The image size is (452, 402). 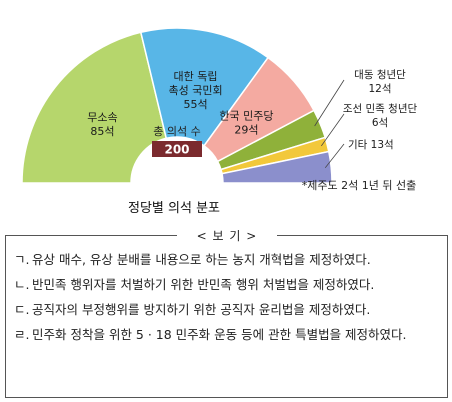 What do you see at coordinates (201, 259) in the screenshot?
I see `item-text: 유상 매수, 유상 분배를 내용으로 하는 농지 개혁법을 제정하였다.` at bounding box center [201, 259].